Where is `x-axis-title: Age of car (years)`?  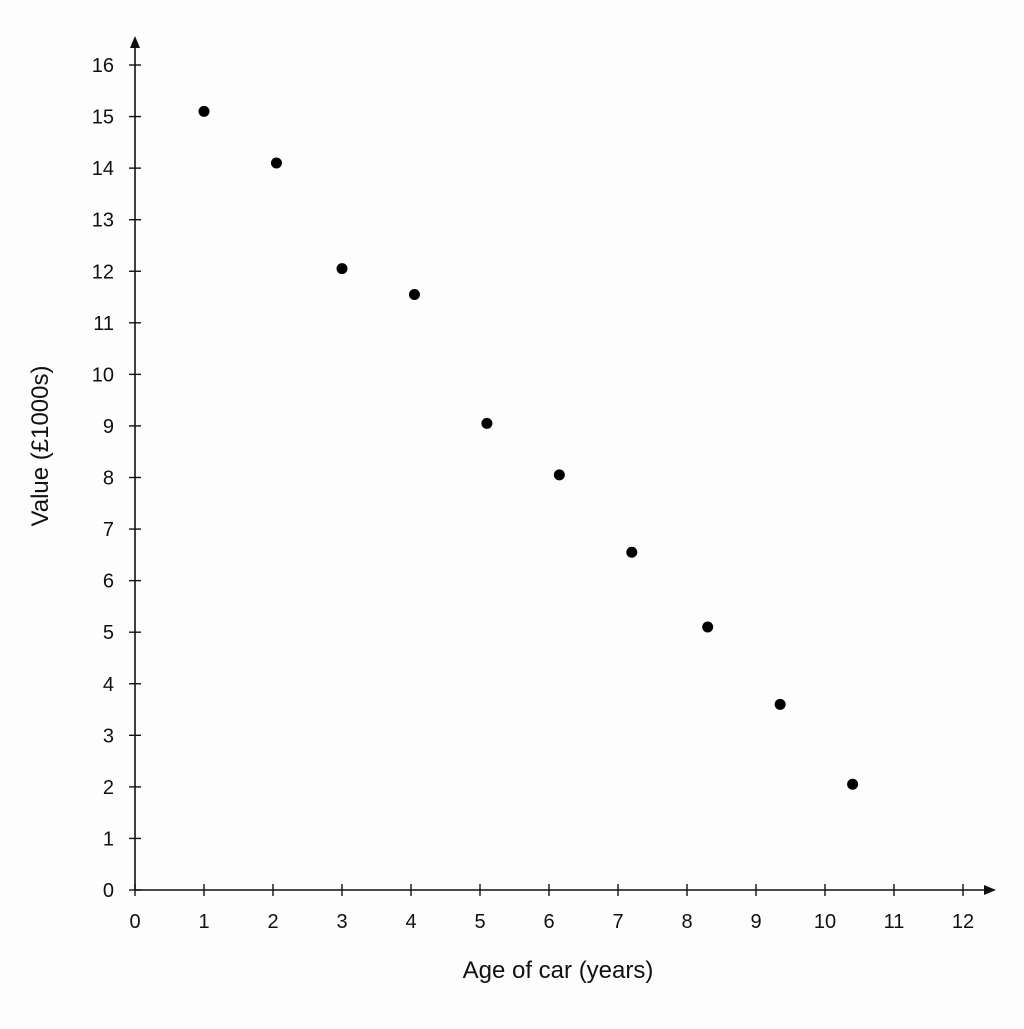
x-axis-title: Age of car (years) is located at coordinates (558, 970).